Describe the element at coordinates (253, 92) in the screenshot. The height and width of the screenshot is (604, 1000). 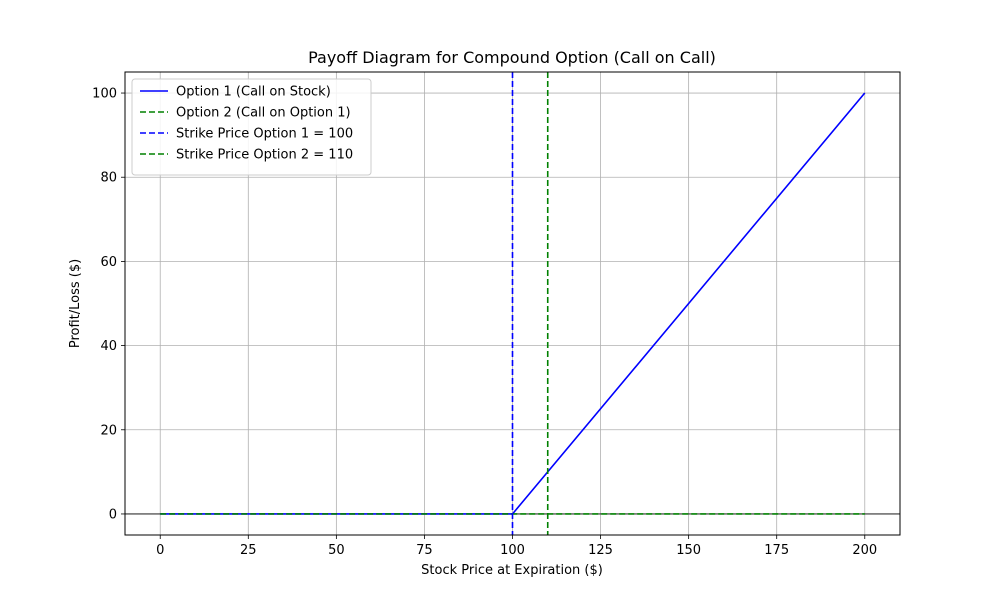
I see `legend-label: Option 1 (Call on Stock)` at that location.